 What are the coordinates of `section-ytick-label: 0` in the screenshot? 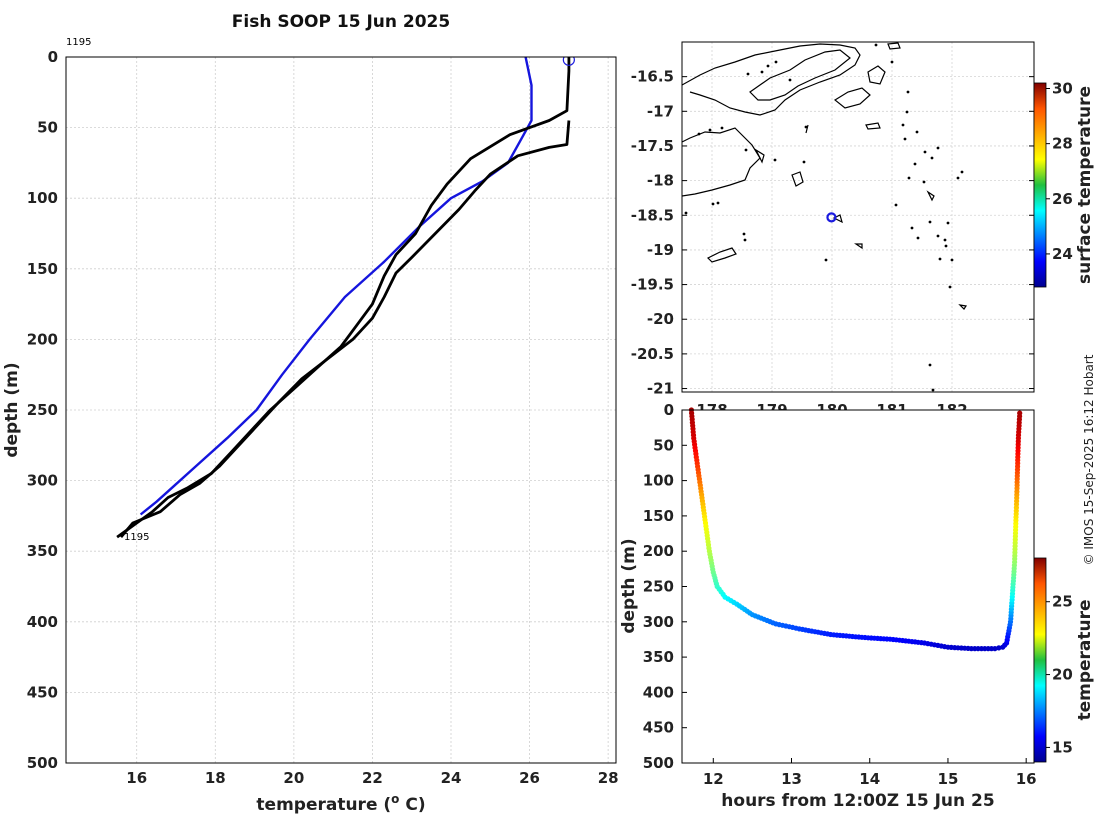 It's located at (669, 410).